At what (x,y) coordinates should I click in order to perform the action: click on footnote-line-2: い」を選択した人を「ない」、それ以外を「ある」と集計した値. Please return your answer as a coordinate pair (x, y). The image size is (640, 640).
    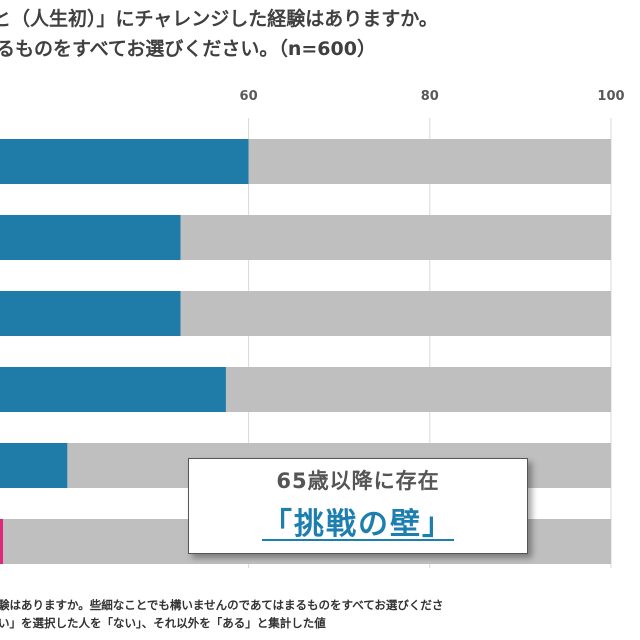
    Looking at the image, I should click on (163, 623).